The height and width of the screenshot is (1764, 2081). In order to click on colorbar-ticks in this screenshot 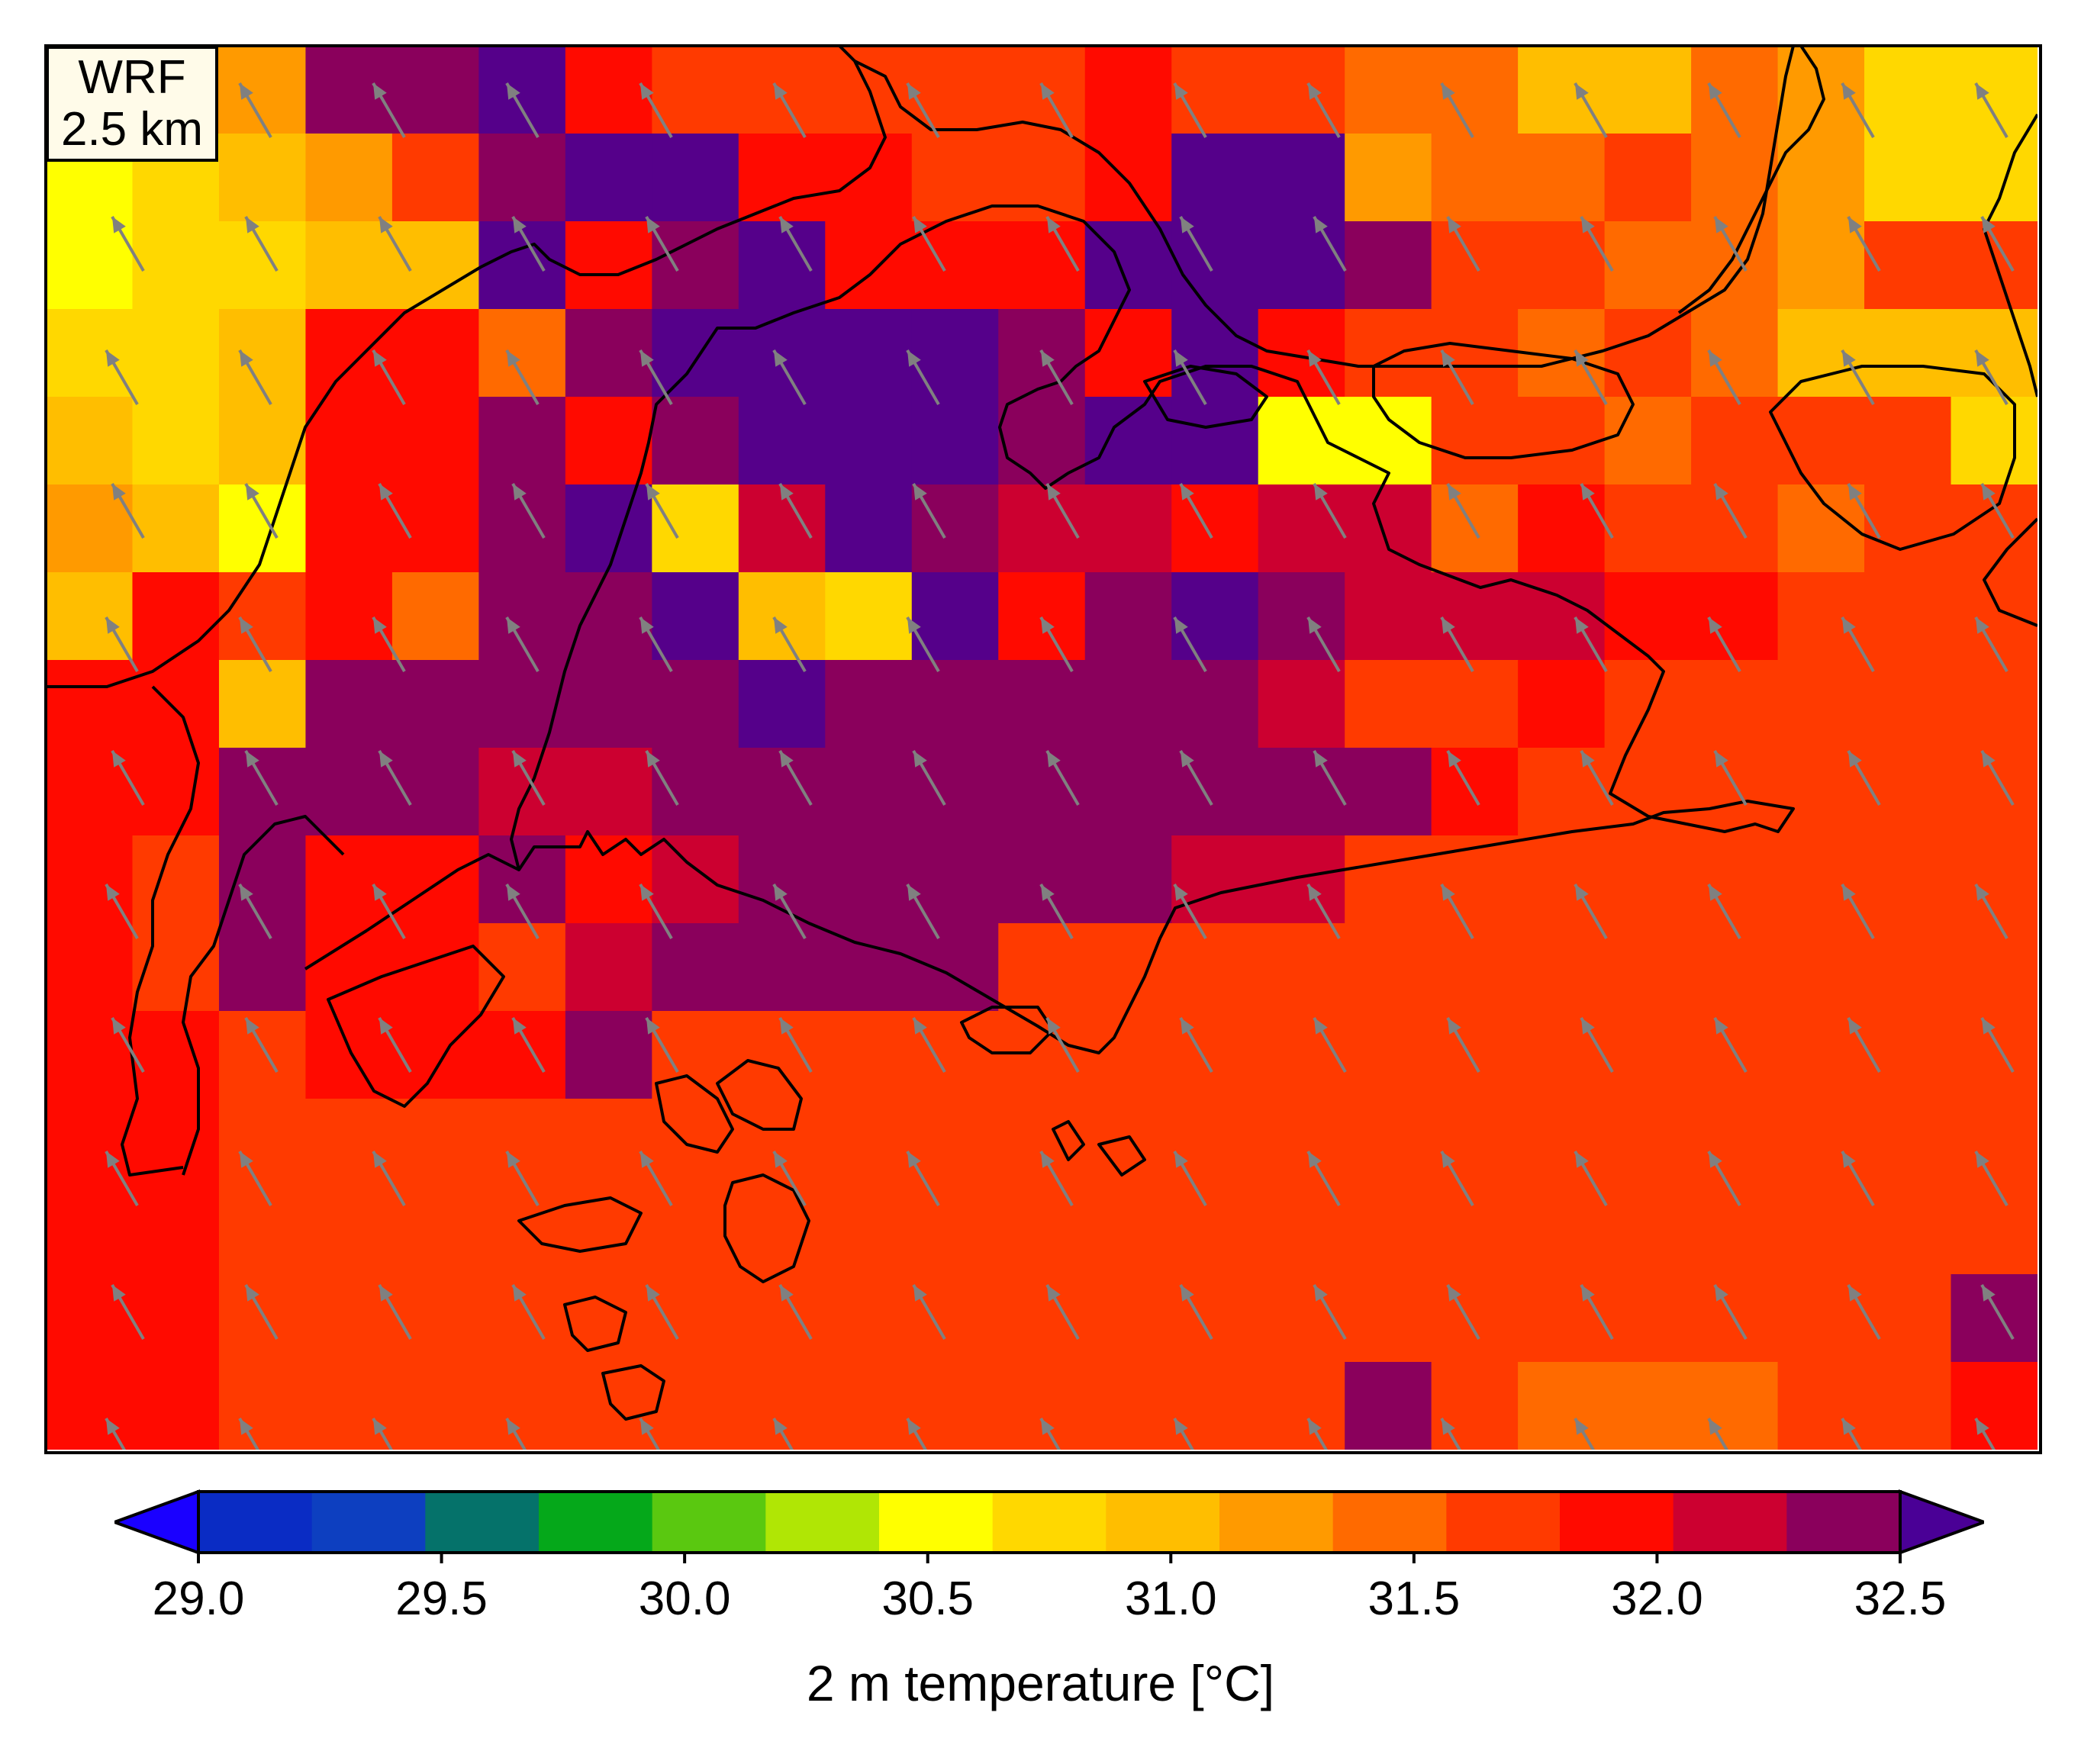, I will do `click(1049, 1558)`.